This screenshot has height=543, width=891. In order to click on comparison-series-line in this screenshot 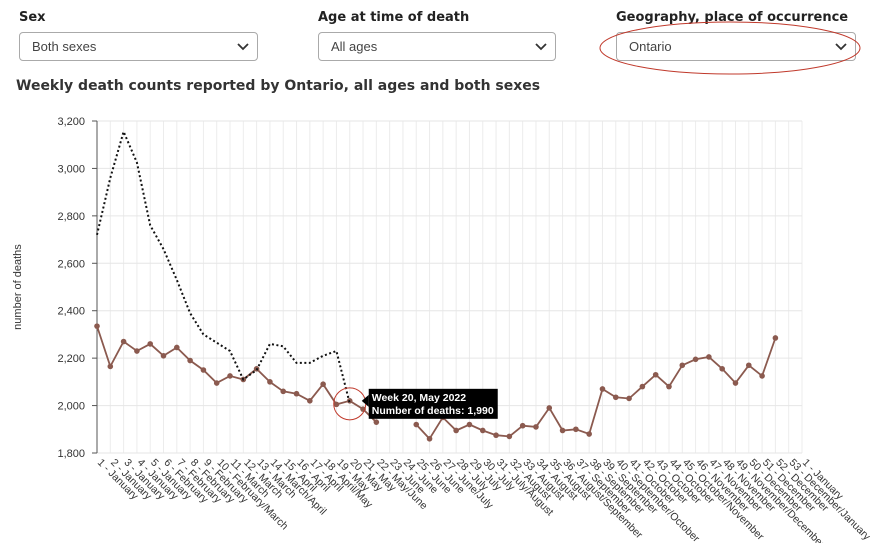, I will do `click(223, 266)`.